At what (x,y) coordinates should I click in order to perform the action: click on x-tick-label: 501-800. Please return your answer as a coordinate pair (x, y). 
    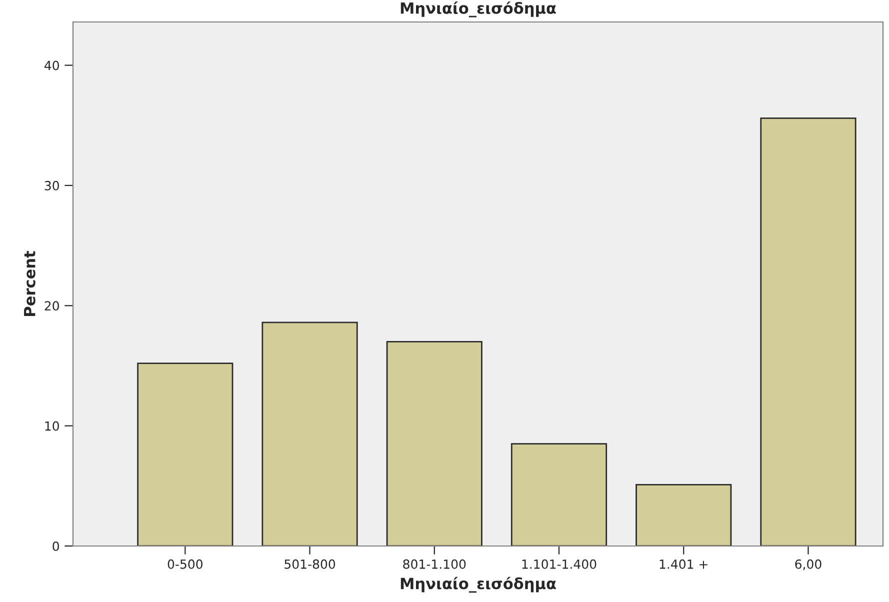
    Looking at the image, I should click on (310, 564).